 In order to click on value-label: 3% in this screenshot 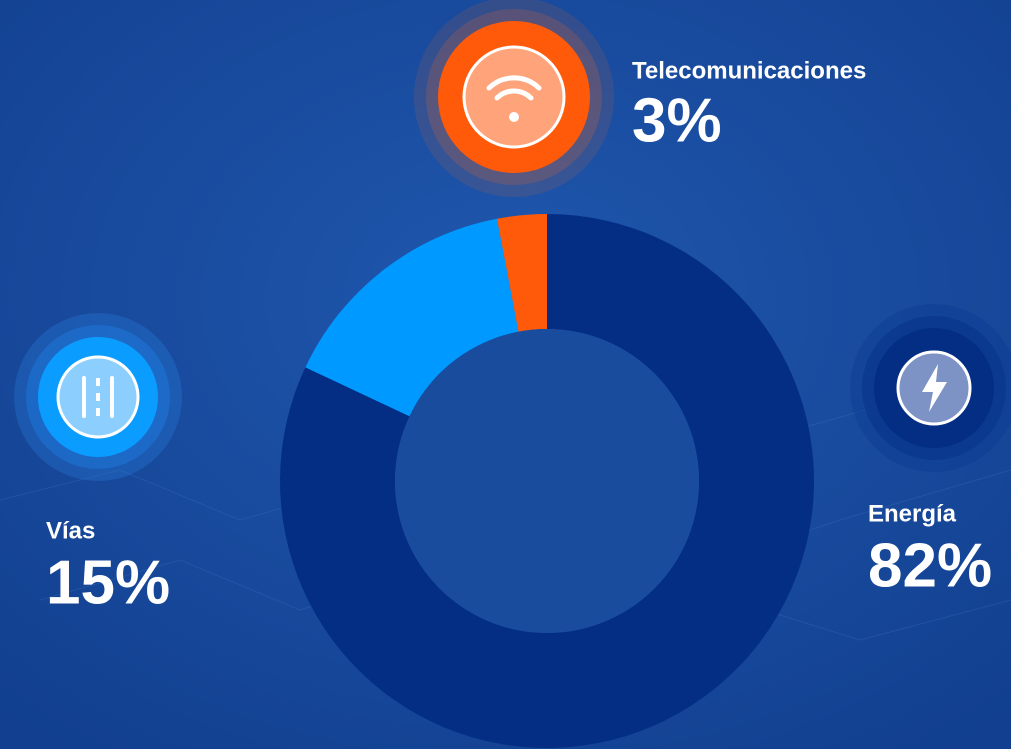, I will do `click(677, 120)`.